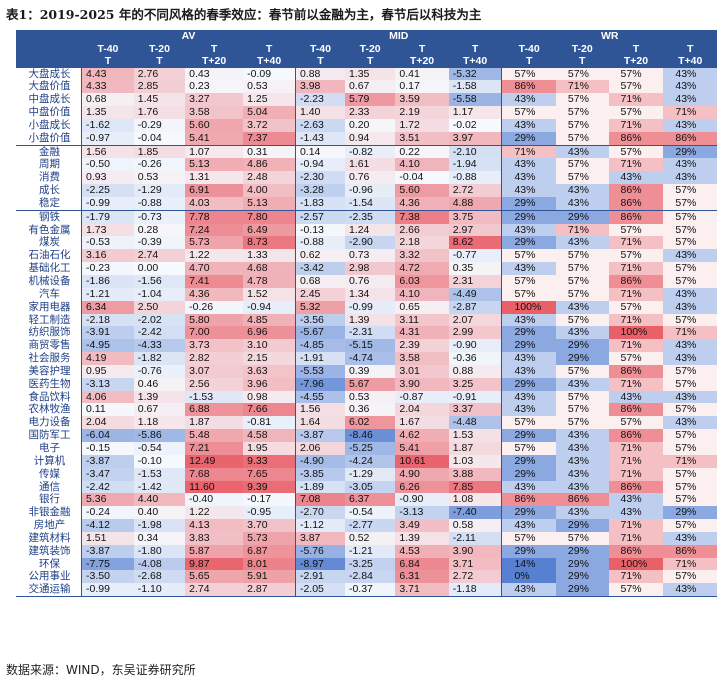 The image size is (717, 679). Describe the element at coordinates (49, 383) in the screenshot. I see `row-label: 医药生物` at that location.